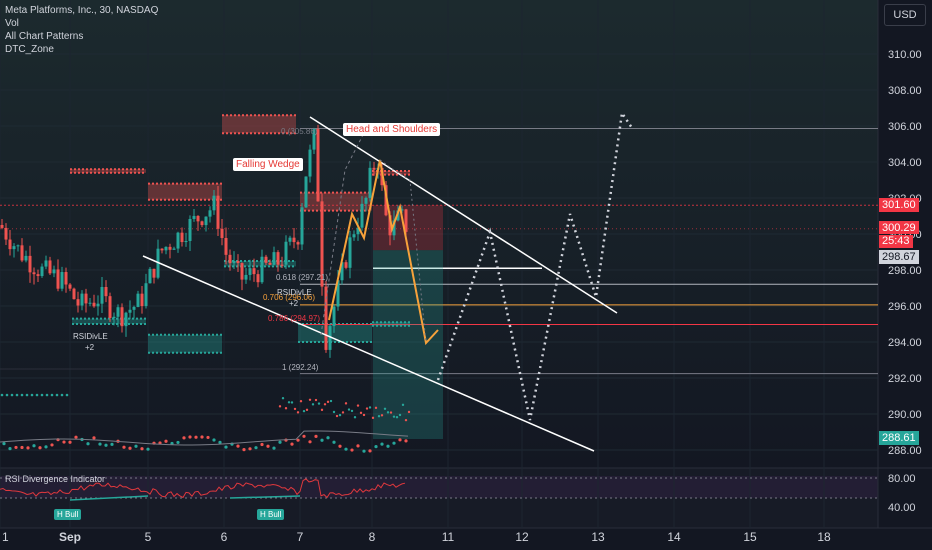  What do you see at coordinates (905, 271) in the screenshot?
I see `price-axis-label: 298.00` at bounding box center [905, 271].